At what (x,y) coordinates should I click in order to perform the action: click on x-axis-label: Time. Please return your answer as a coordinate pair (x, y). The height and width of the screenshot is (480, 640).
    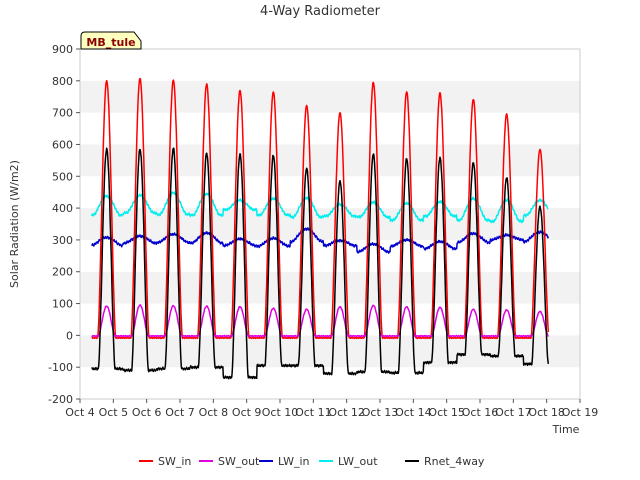
    Looking at the image, I should click on (566, 429).